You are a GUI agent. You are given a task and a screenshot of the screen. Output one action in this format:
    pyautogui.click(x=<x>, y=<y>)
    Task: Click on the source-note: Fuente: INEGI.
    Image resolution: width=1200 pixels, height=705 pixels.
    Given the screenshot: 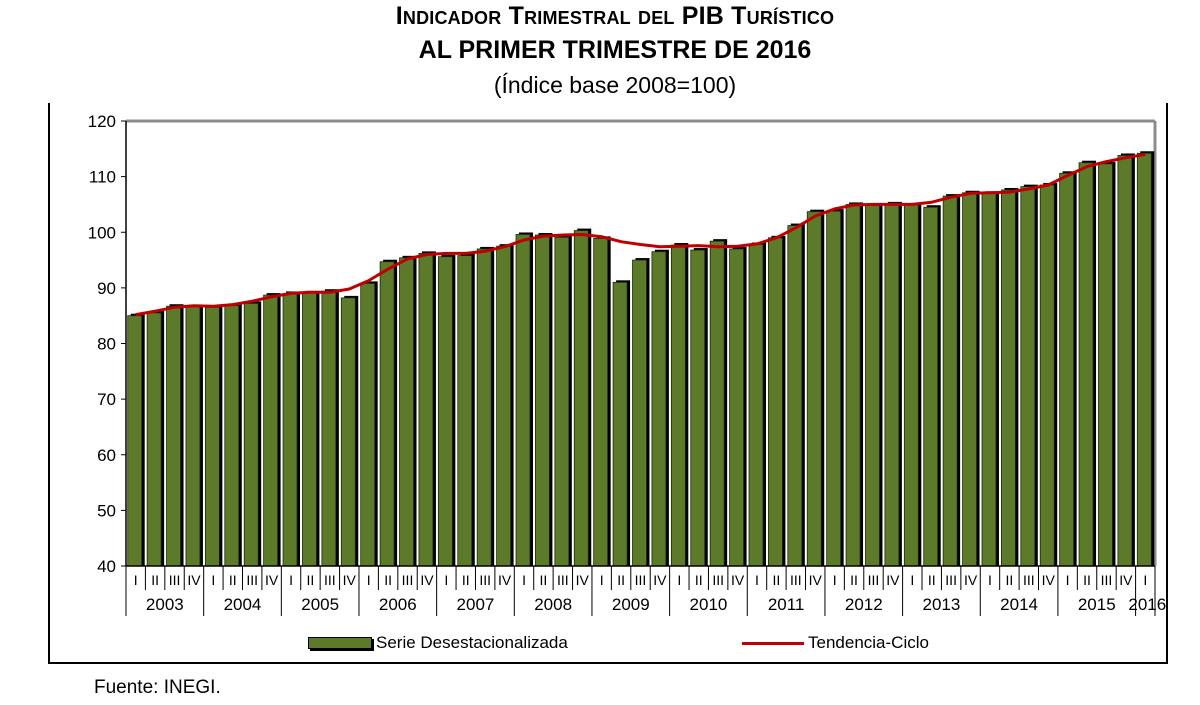 What is the action you would take?
    pyautogui.click(x=157, y=687)
    